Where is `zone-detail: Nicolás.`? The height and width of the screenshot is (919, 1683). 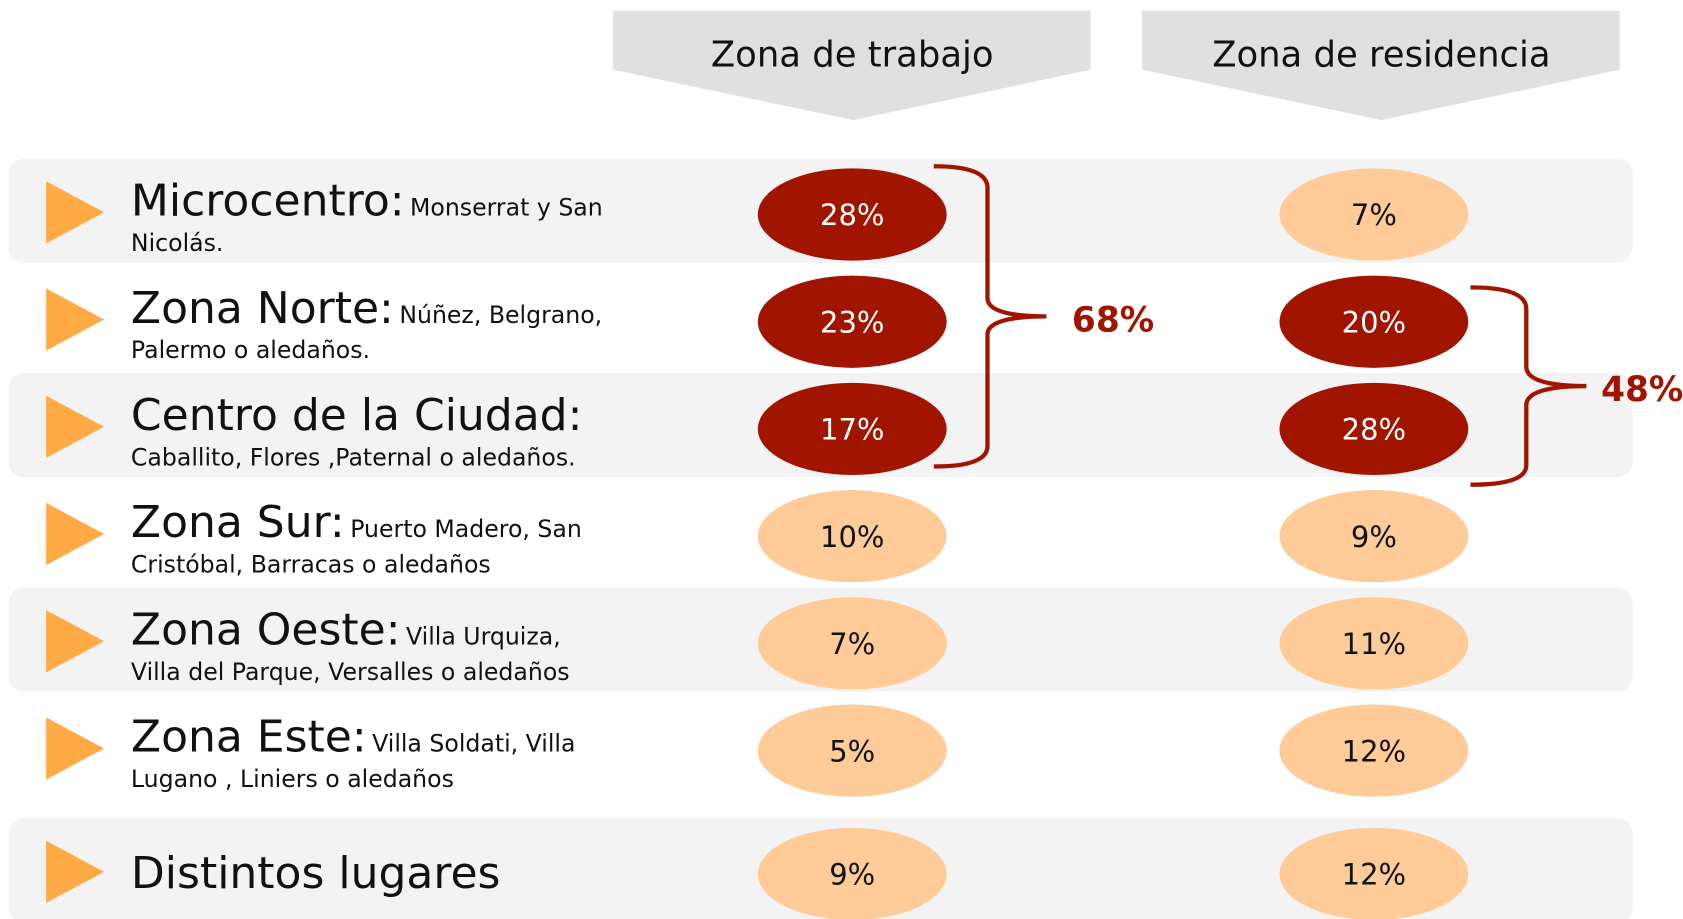 zone-detail: Nicolás. is located at coordinates (177, 243).